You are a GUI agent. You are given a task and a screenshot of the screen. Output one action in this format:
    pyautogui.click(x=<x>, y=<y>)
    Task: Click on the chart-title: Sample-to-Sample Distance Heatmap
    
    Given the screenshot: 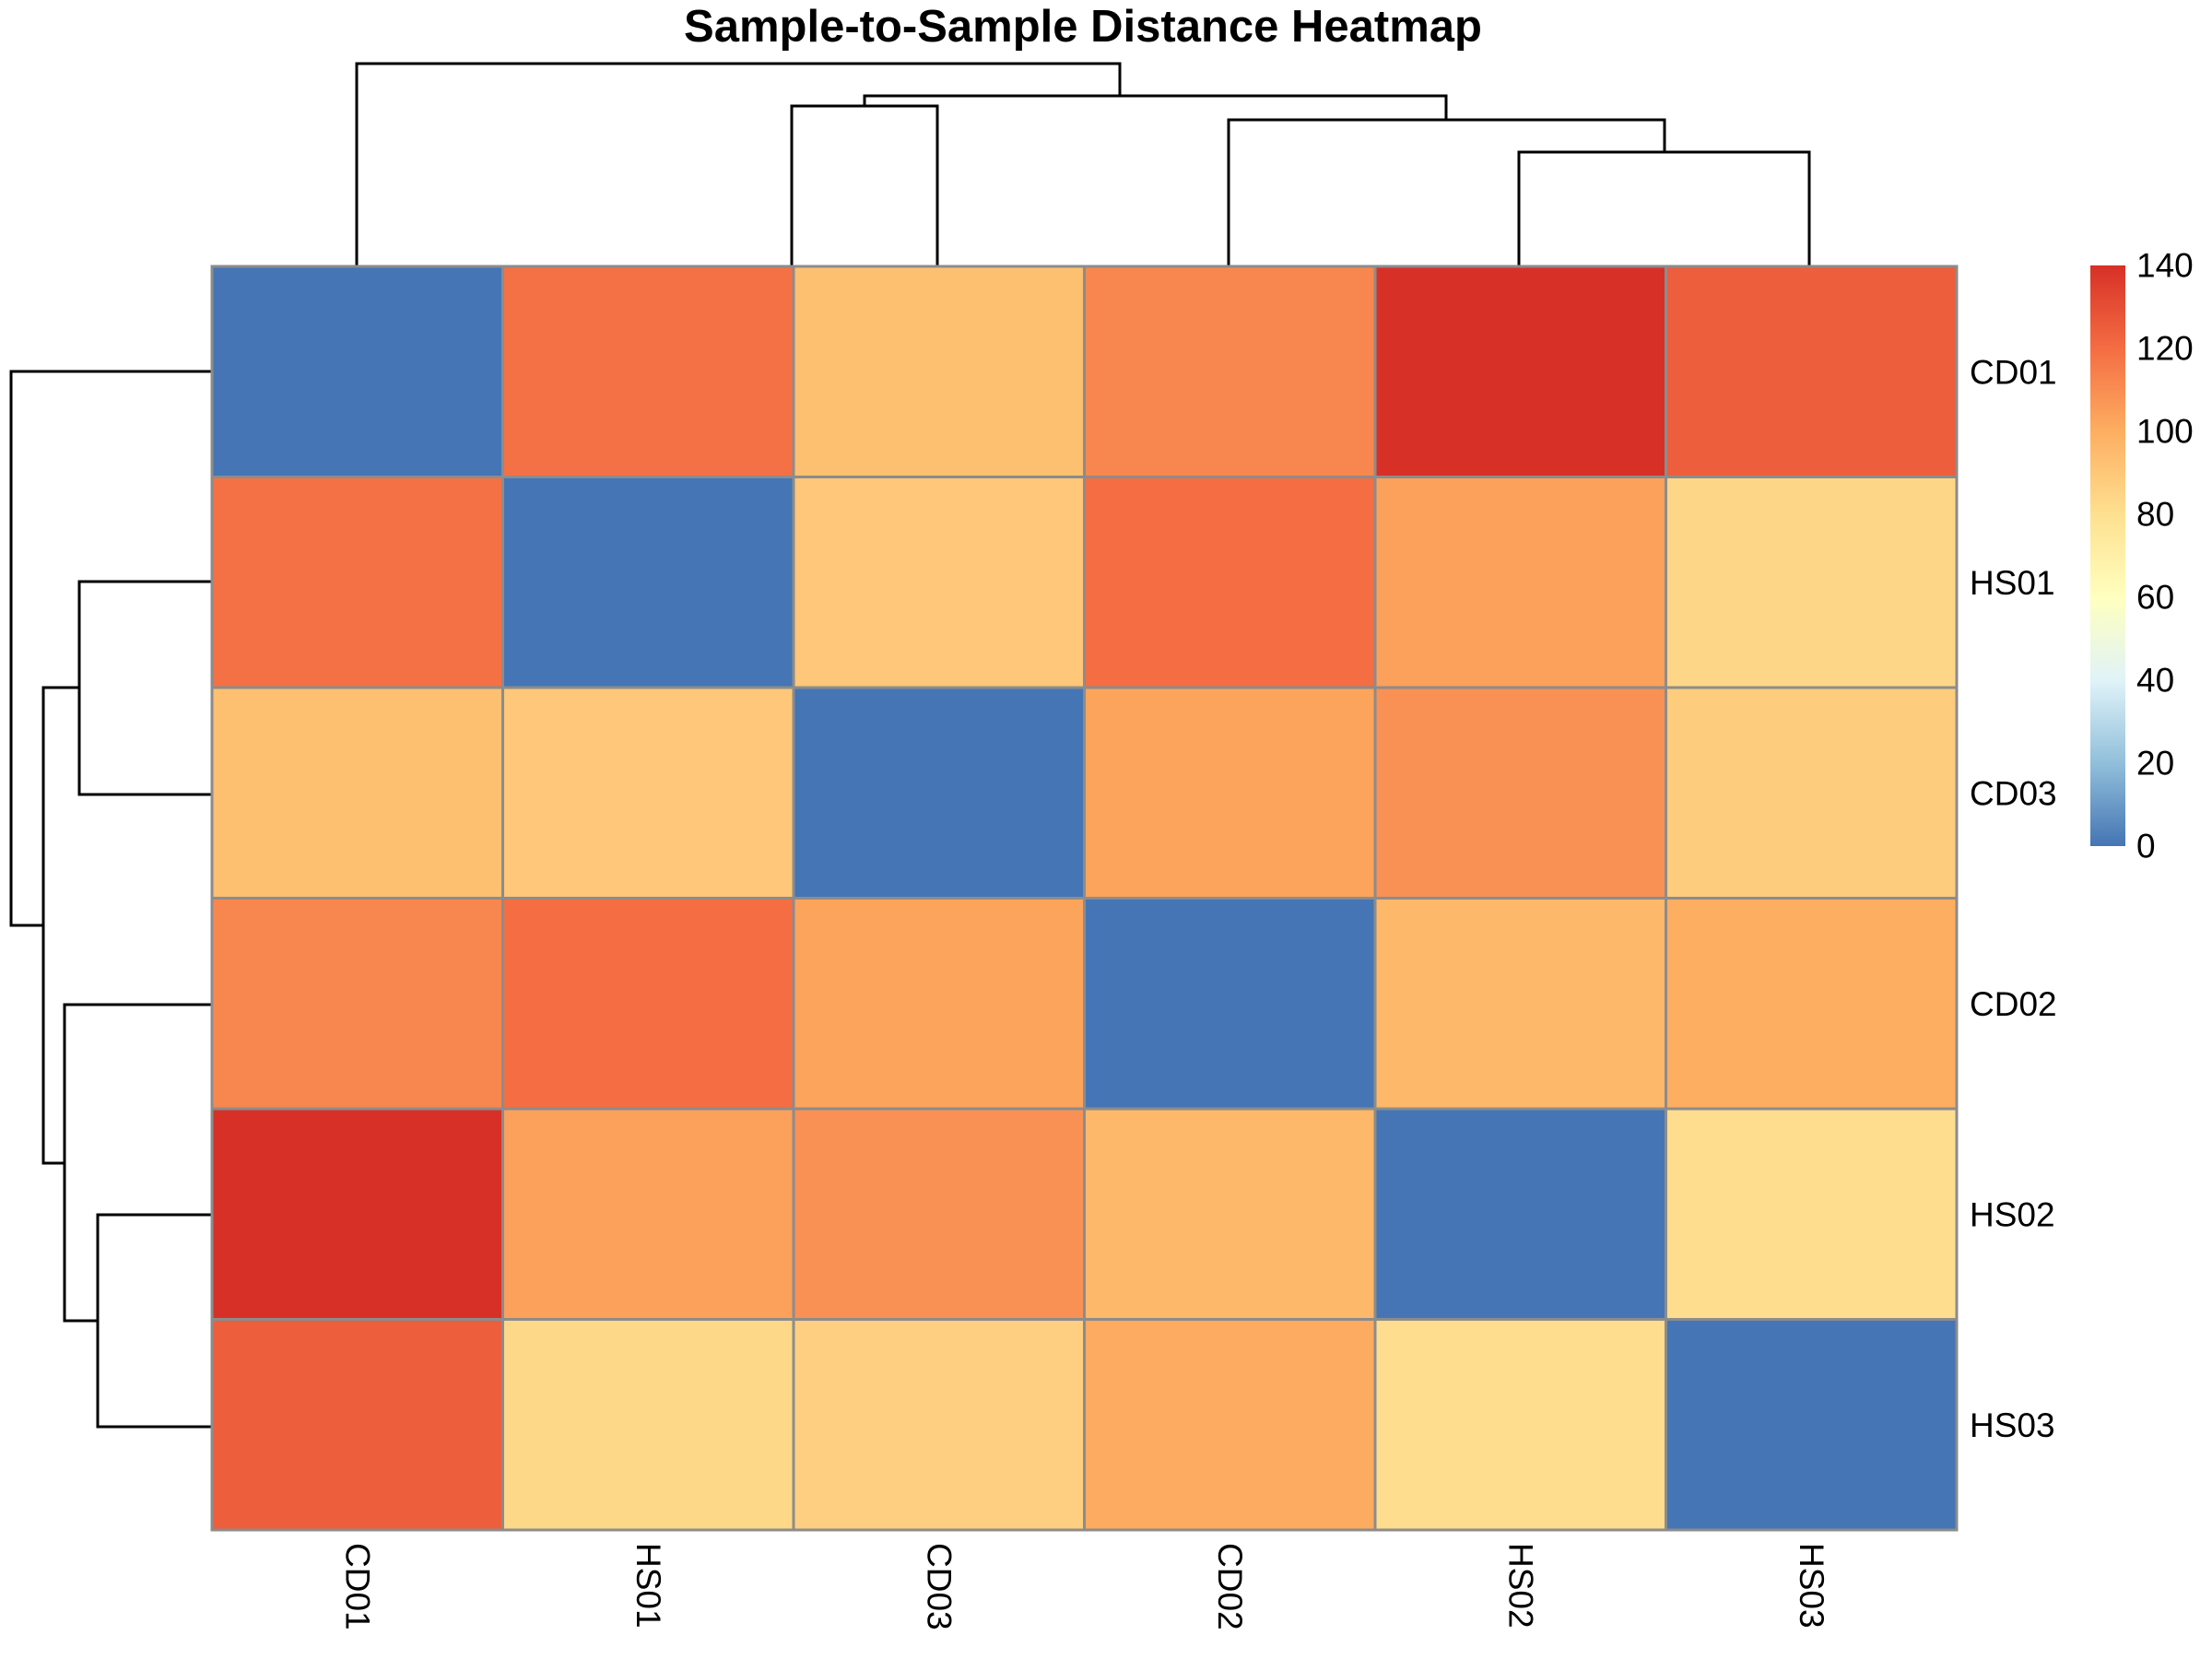 What is the action you would take?
    pyautogui.click(x=1083, y=27)
    